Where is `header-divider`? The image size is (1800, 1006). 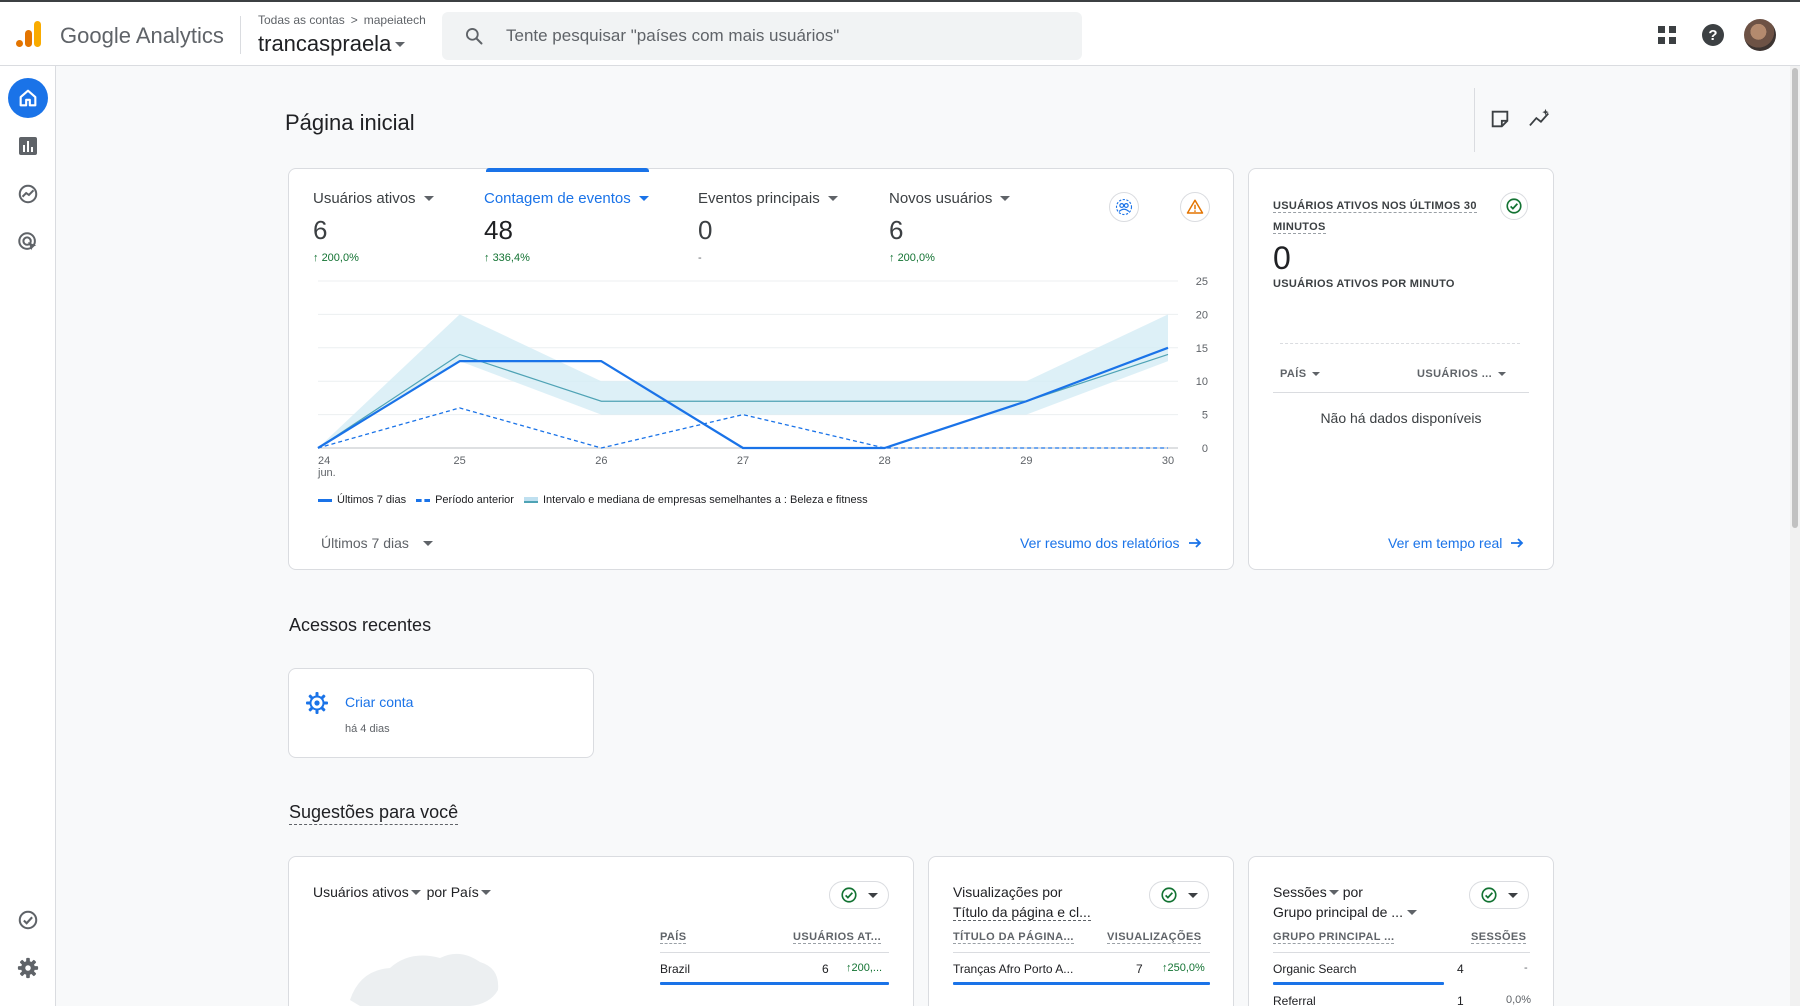 header-divider is located at coordinates (1474, 120).